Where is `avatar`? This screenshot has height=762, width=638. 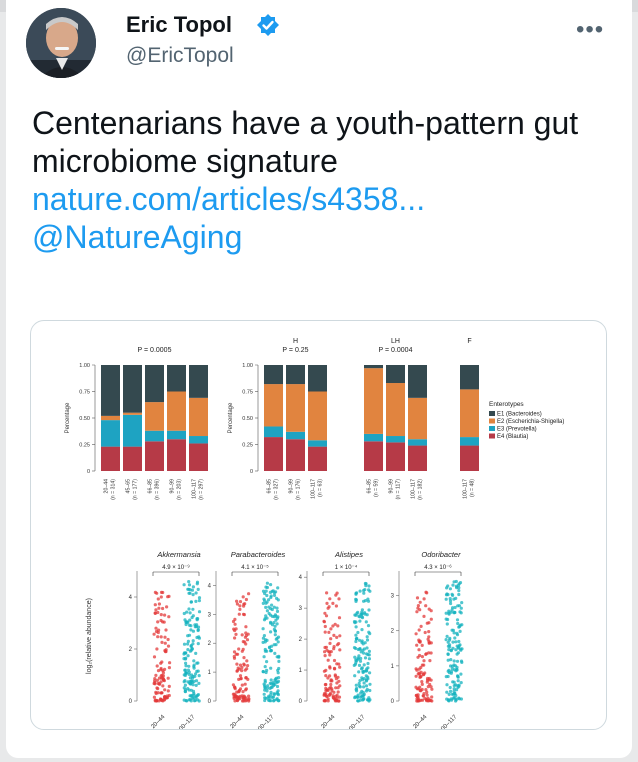
avatar is located at coordinates (61, 43).